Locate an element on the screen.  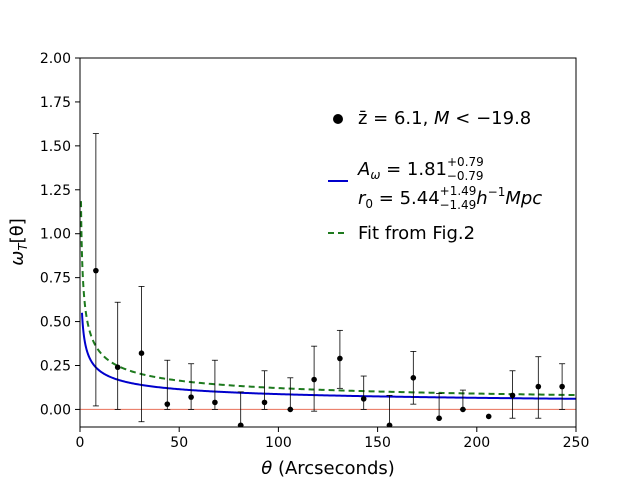
y-tick-label: 0.25 is located at coordinates (55, 367).